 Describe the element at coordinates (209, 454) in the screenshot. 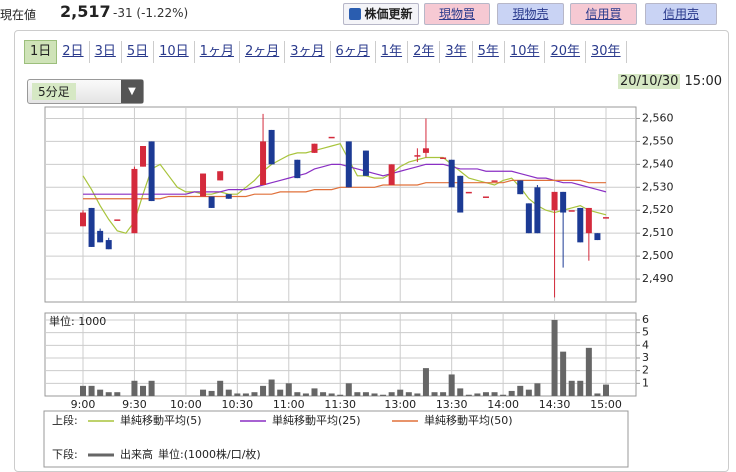

I see `legend-unit: 単位:(1000株/口/枚)` at that location.